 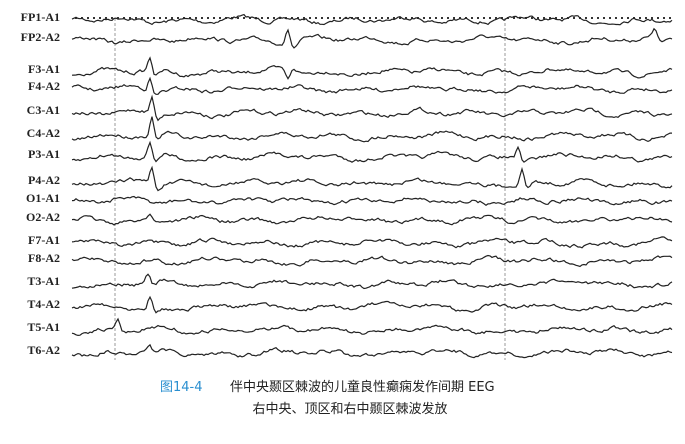 What do you see at coordinates (43, 217) in the screenshot?
I see `channel-label: O2-A2` at bounding box center [43, 217].